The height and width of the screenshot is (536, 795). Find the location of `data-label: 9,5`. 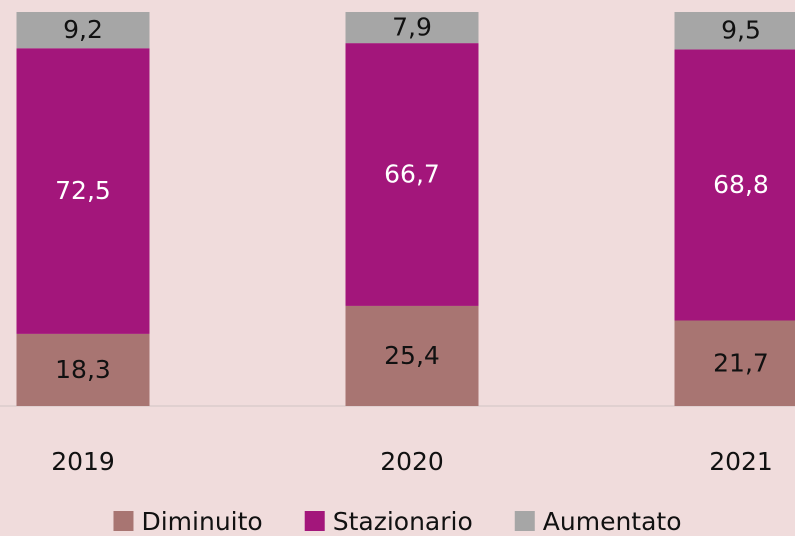

data-label: 9,5 is located at coordinates (741, 30).